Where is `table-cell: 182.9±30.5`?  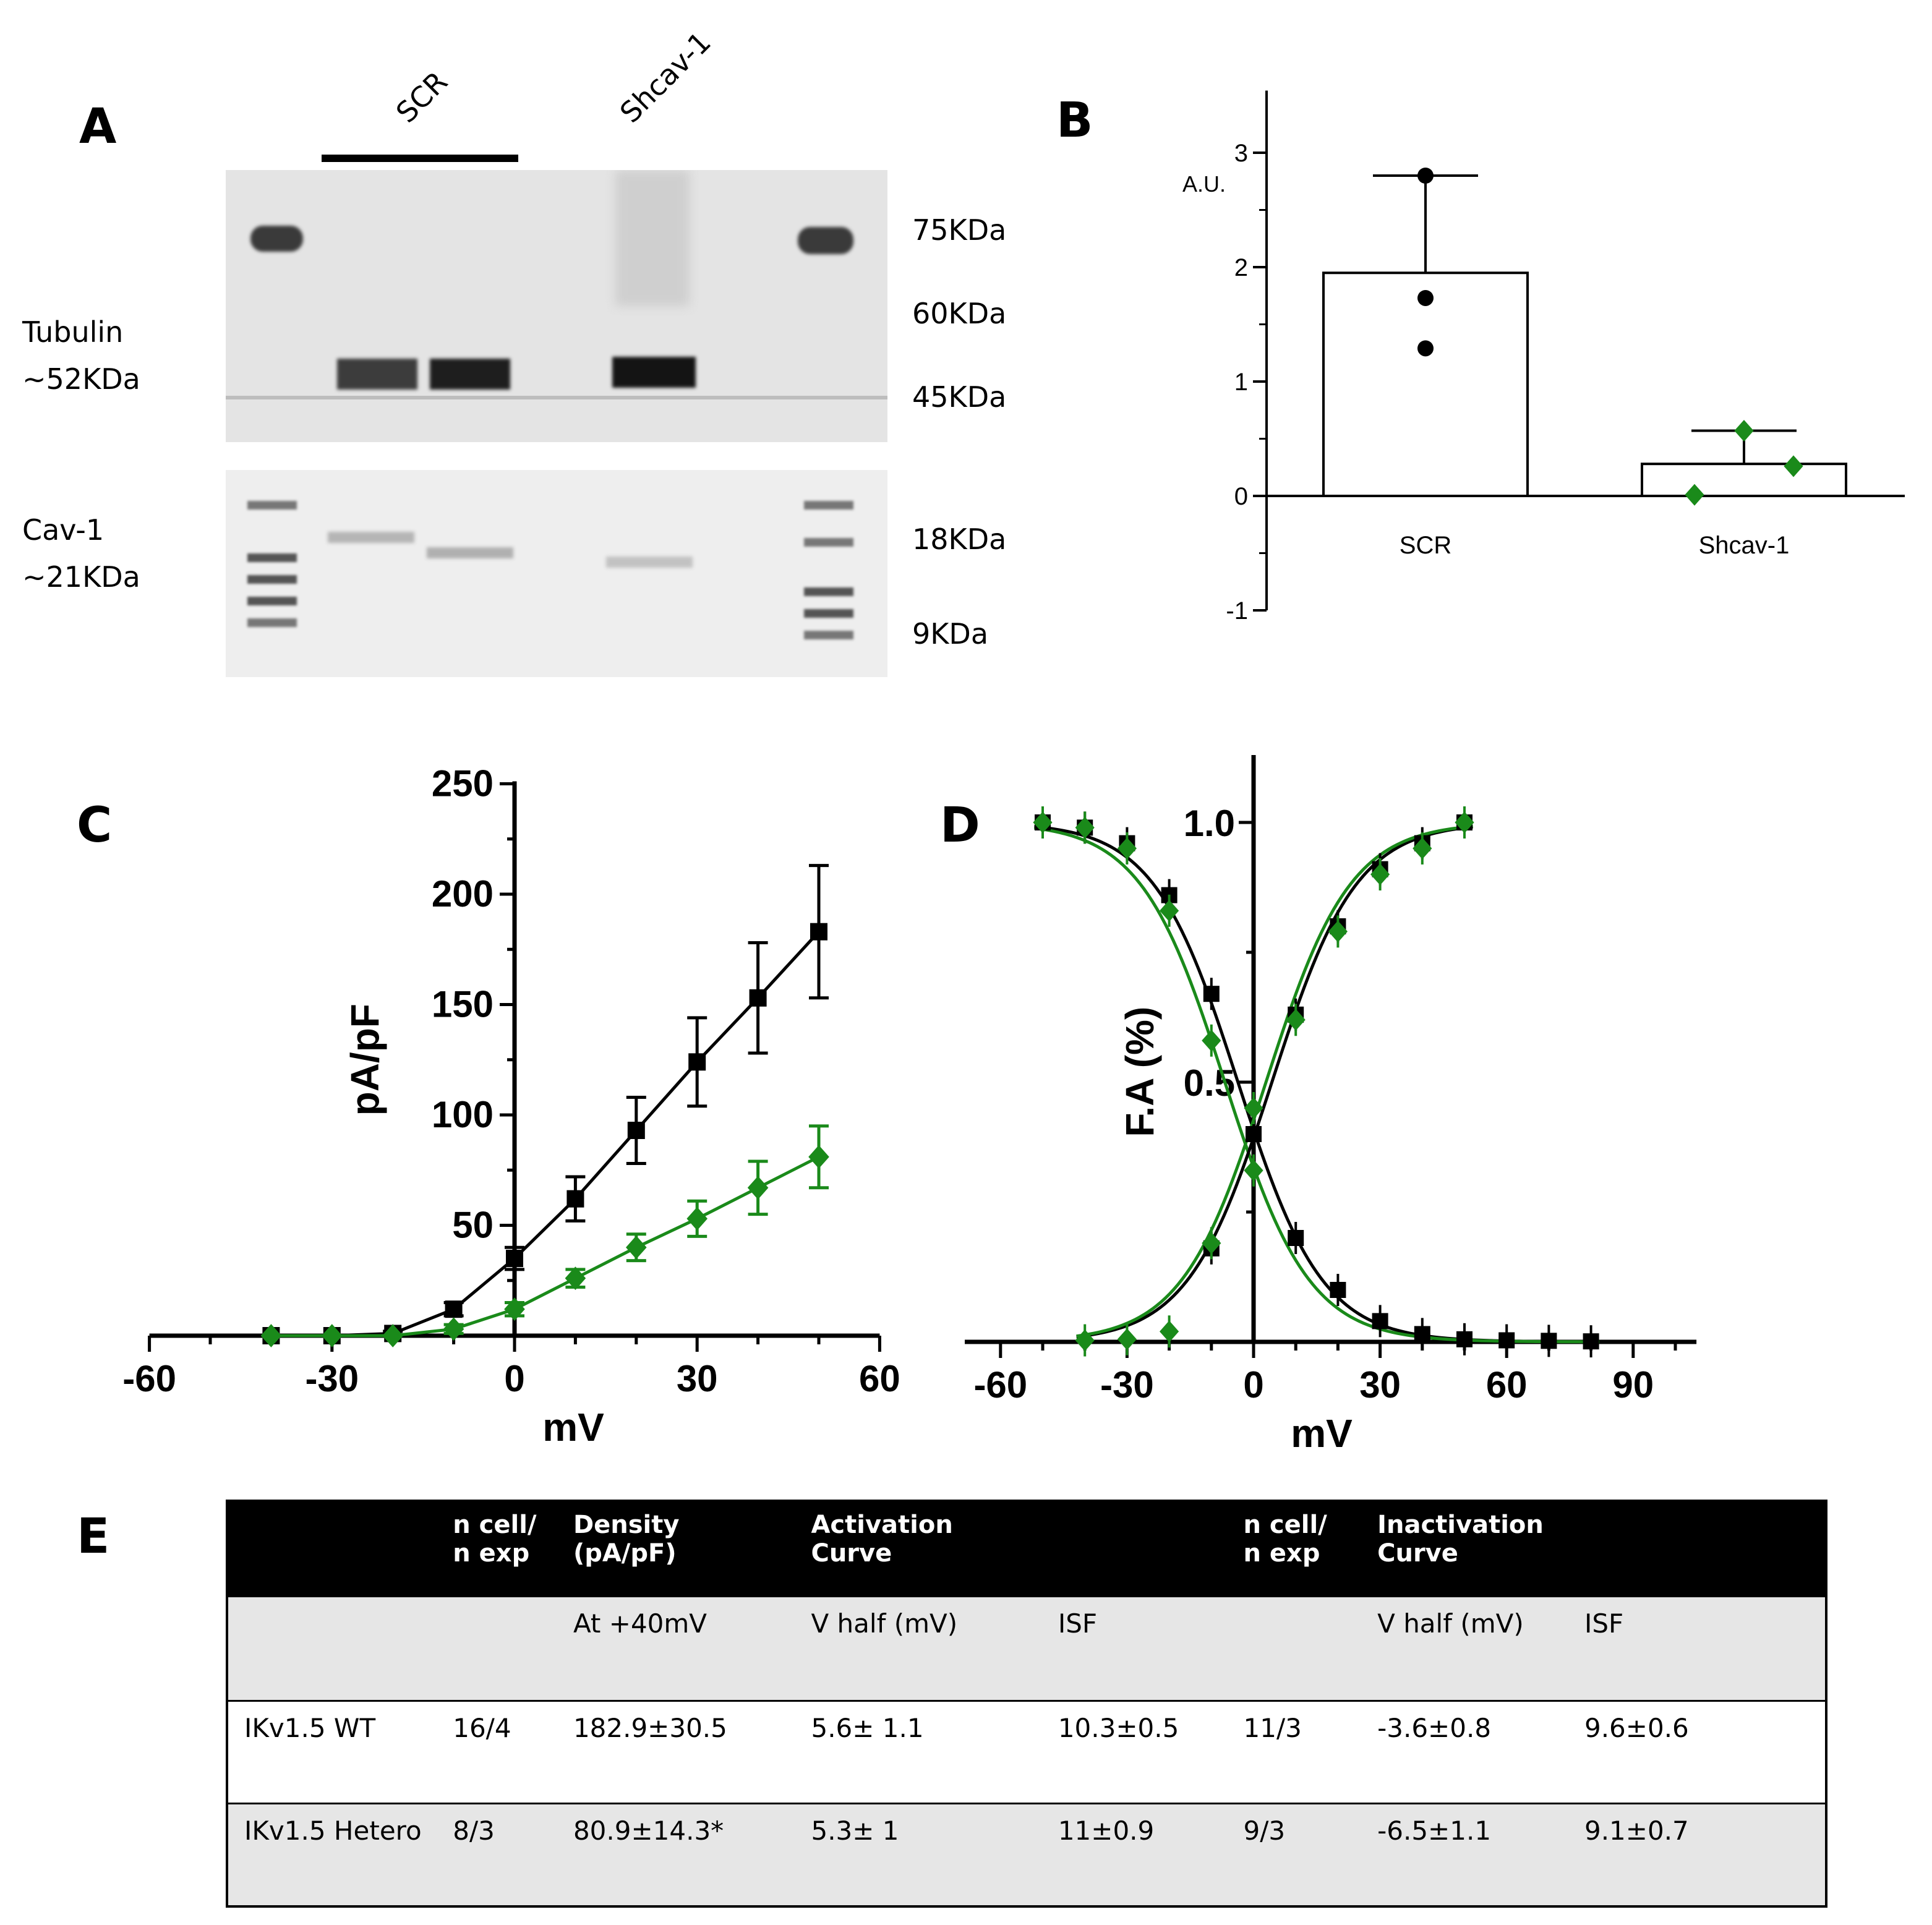 table-cell: 182.9±30.5 is located at coordinates (676, 1752).